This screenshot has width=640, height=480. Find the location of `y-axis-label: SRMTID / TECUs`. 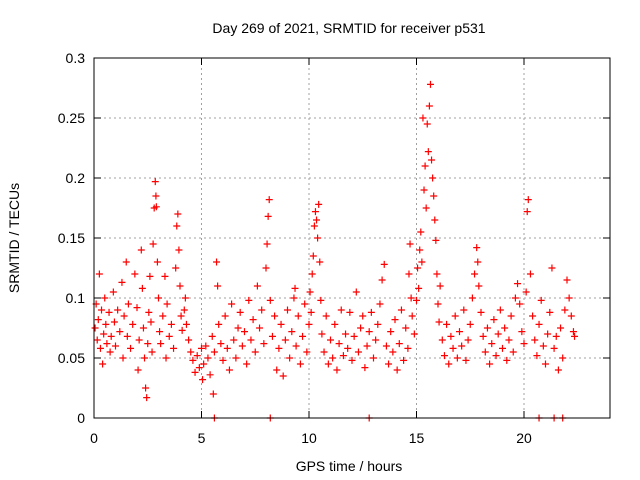

y-axis-label: SRMTID / TECUs is located at coordinates (14, 238).